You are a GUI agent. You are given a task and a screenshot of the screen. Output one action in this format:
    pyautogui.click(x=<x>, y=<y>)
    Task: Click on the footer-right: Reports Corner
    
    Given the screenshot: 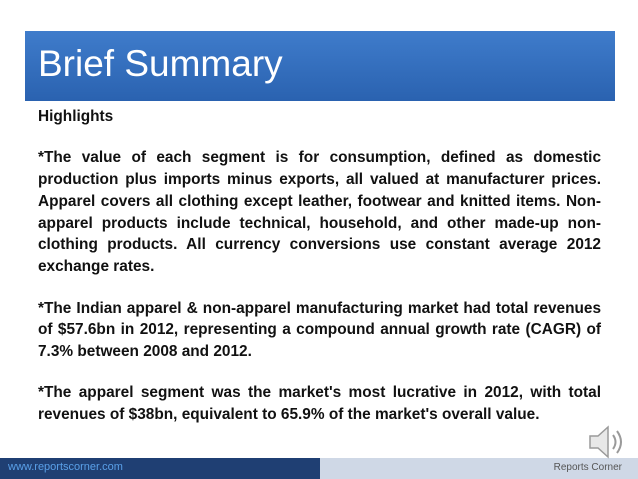 What is the action you would take?
    pyautogui.click(x=479, y=468)
    